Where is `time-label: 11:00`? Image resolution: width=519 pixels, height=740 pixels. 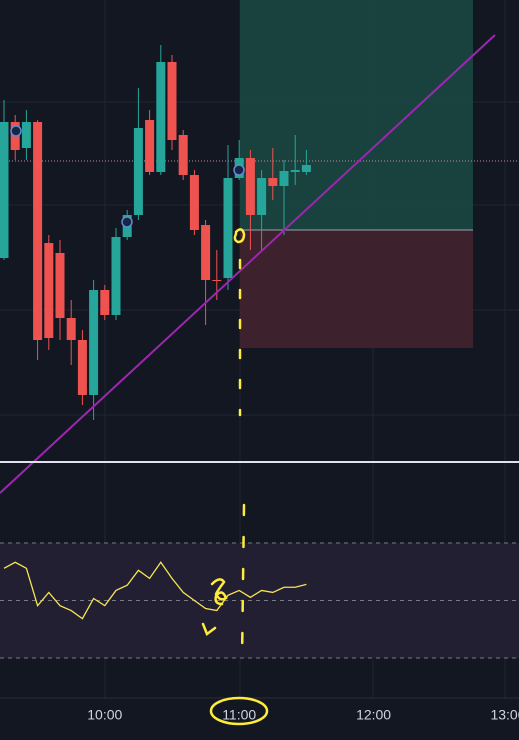
time-label: 11:00 is located at coordinates (239, 715).